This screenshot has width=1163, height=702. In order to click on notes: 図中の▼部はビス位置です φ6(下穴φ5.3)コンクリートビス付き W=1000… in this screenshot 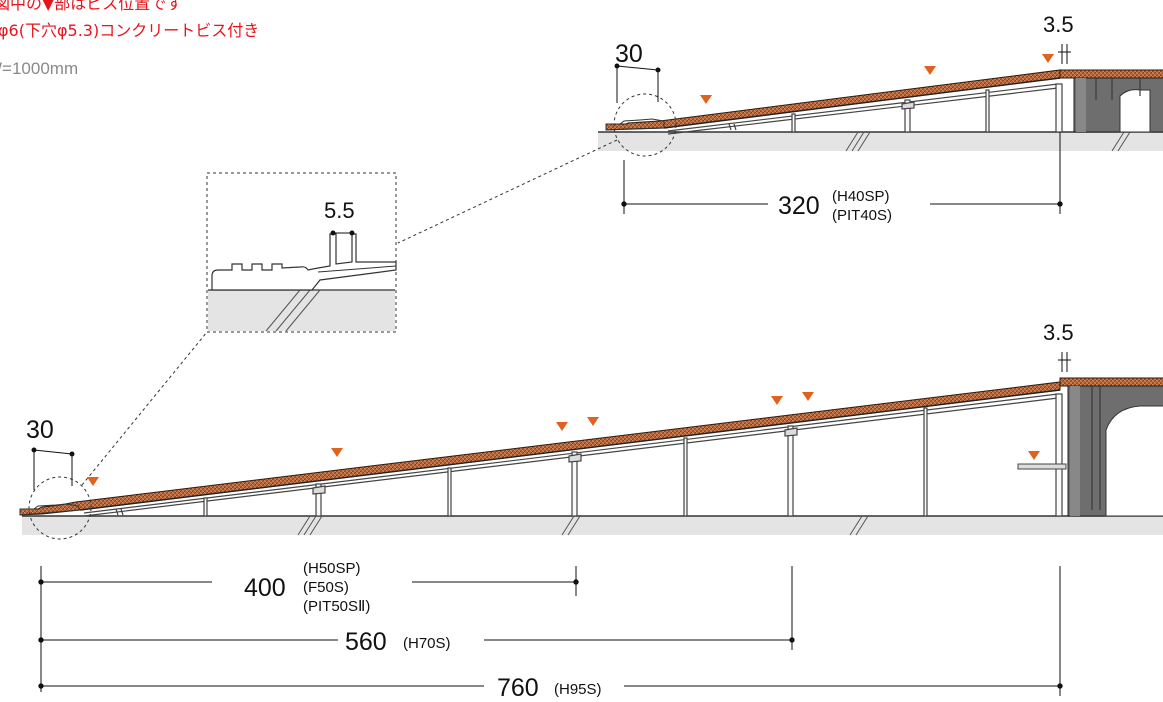, I will do `click(129, 39)`.